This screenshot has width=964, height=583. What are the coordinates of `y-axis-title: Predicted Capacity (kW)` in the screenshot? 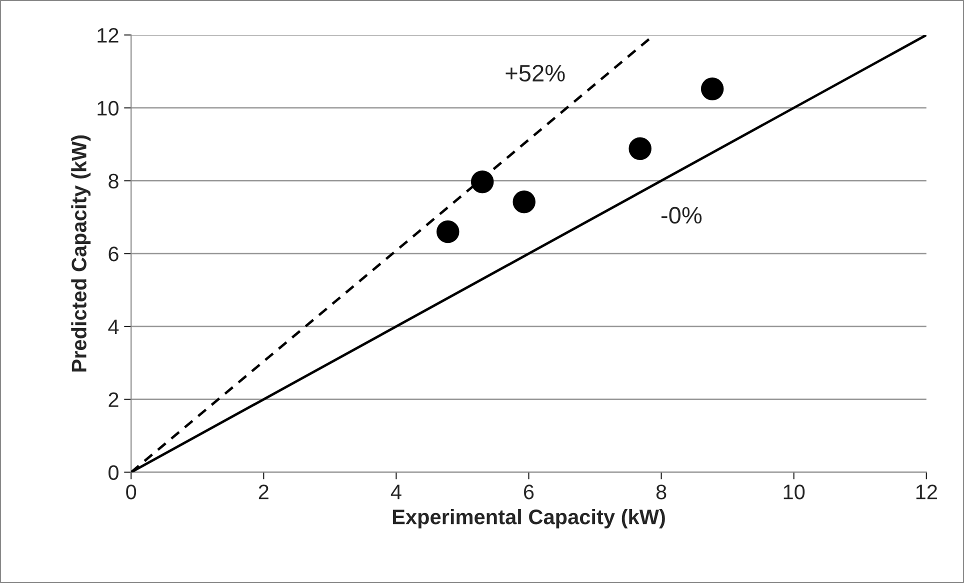 It's located at (81, 253).